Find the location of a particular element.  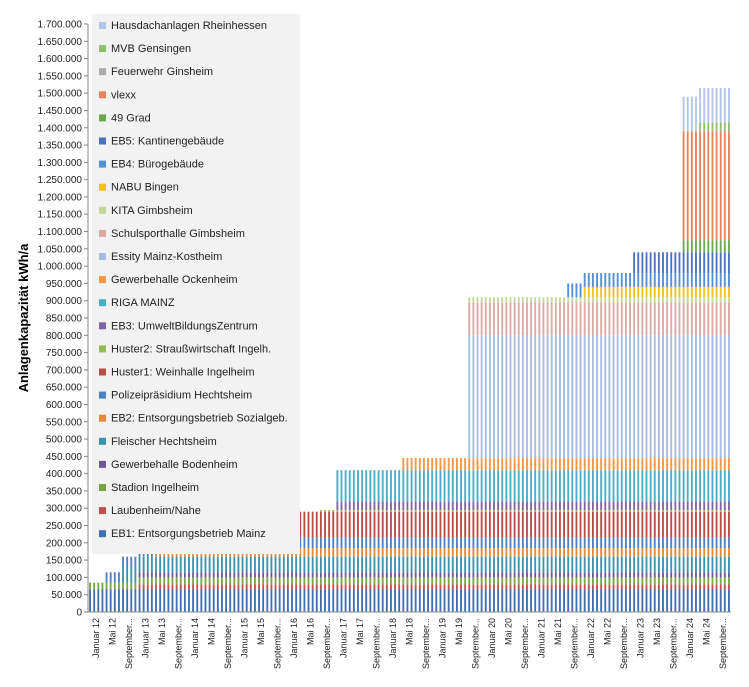

y-tick-label: 200.000 is located at coordinates (64, 543).